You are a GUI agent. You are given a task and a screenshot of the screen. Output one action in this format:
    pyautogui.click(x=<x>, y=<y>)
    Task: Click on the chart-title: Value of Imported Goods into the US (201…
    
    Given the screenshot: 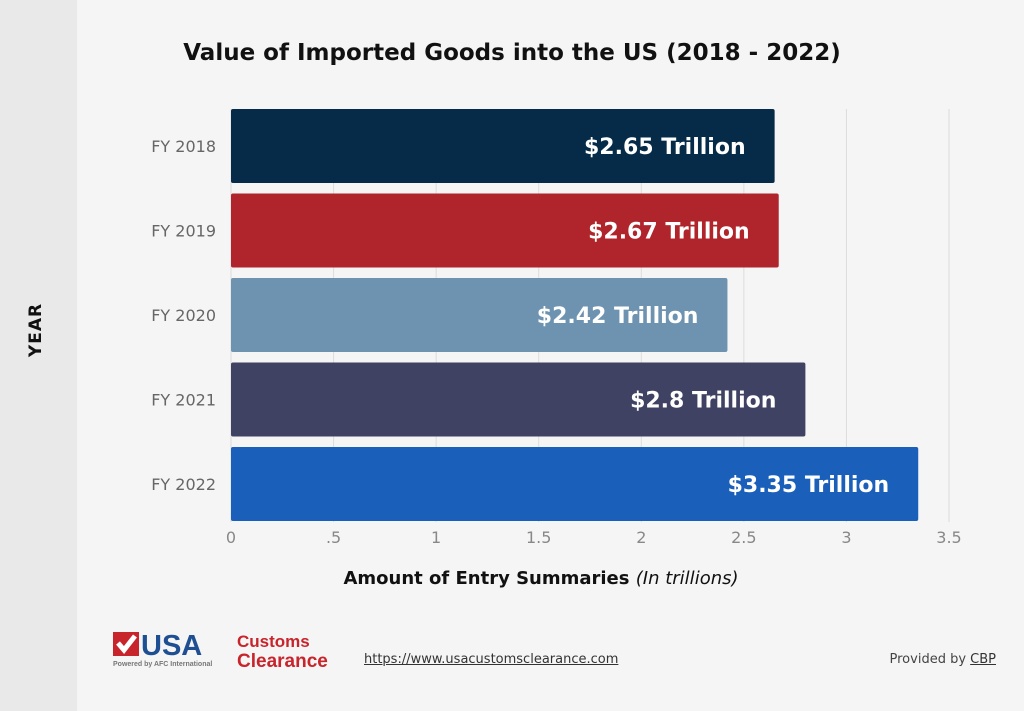 What is the action you would take?
    pyautogui.click(x=512, y=53)
    